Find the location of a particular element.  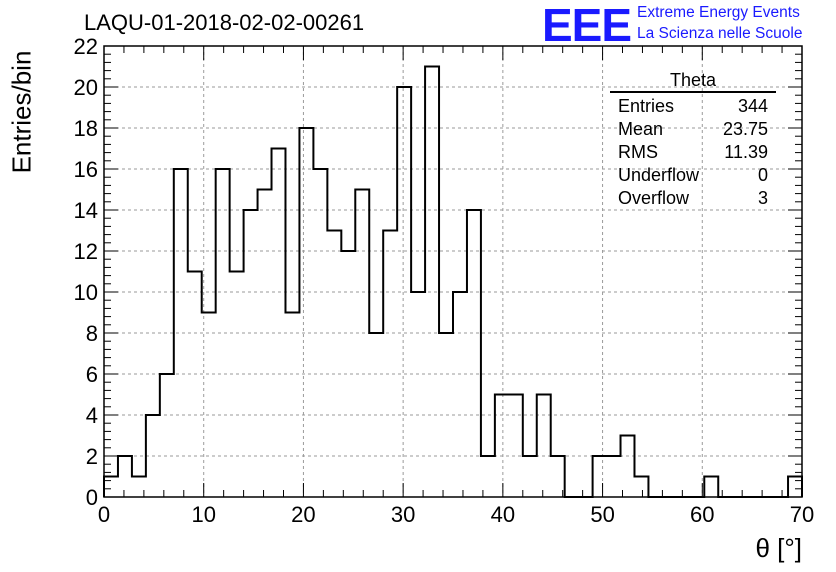

y-tick-label: 0 is located at coordinates (92, 497).